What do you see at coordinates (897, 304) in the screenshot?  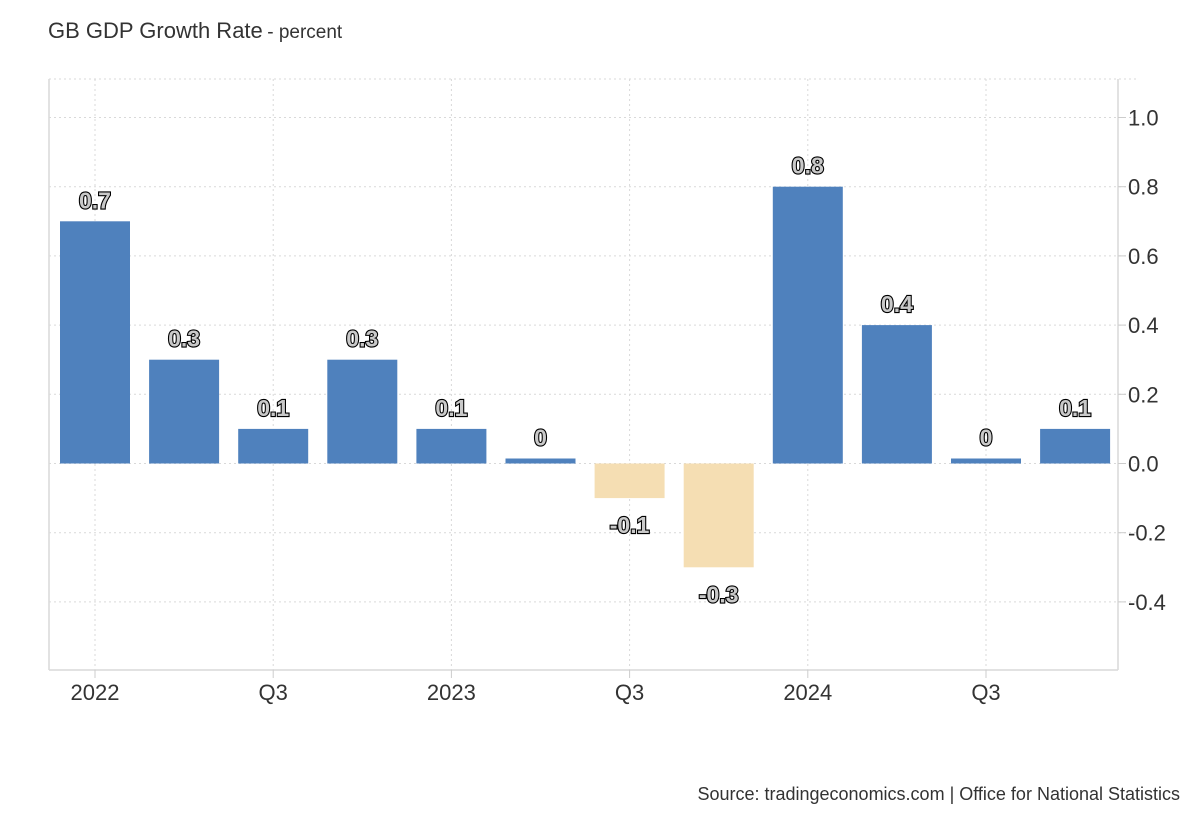 I see `data-label: 0.4` at bounding box center [897, 304].